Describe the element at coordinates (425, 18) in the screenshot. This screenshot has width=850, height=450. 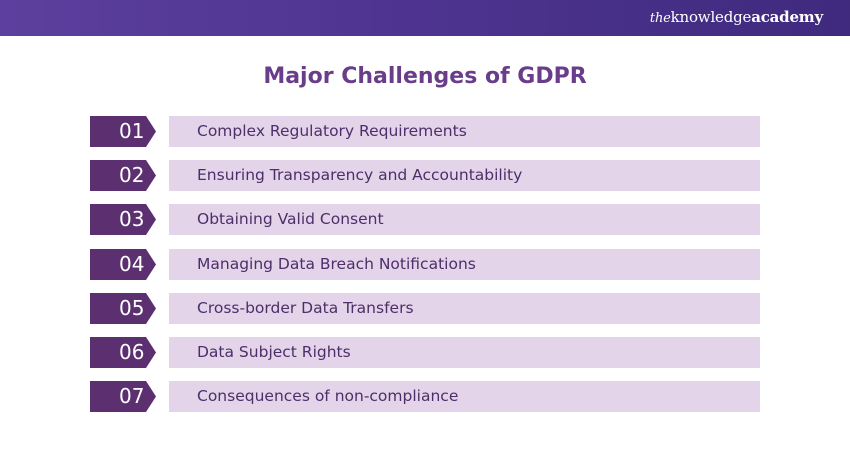
I see `brand-header-bar: theknowledgeacademy` at that location.